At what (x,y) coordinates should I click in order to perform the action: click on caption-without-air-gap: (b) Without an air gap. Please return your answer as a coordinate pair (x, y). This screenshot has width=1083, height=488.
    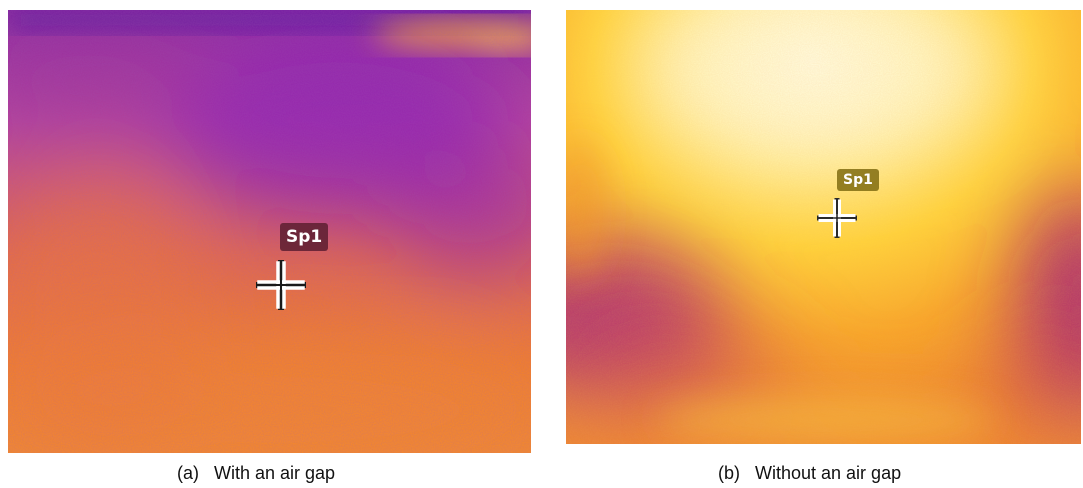
    Looking at the image, I should click on (810, 473).